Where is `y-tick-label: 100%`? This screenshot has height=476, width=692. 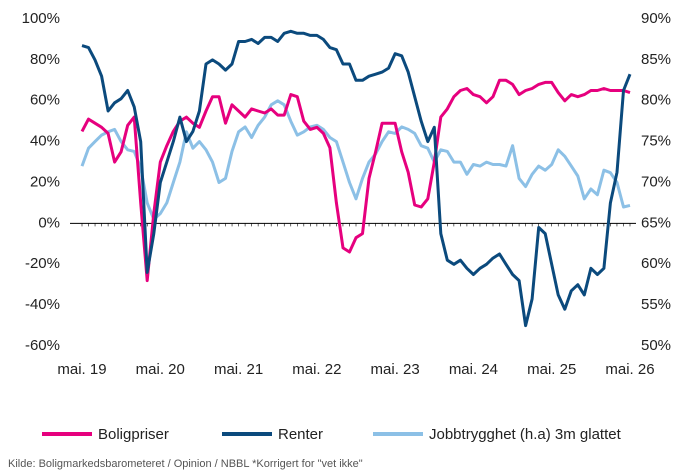 y-tick-label: 100% is located at coordinates (41, 18).